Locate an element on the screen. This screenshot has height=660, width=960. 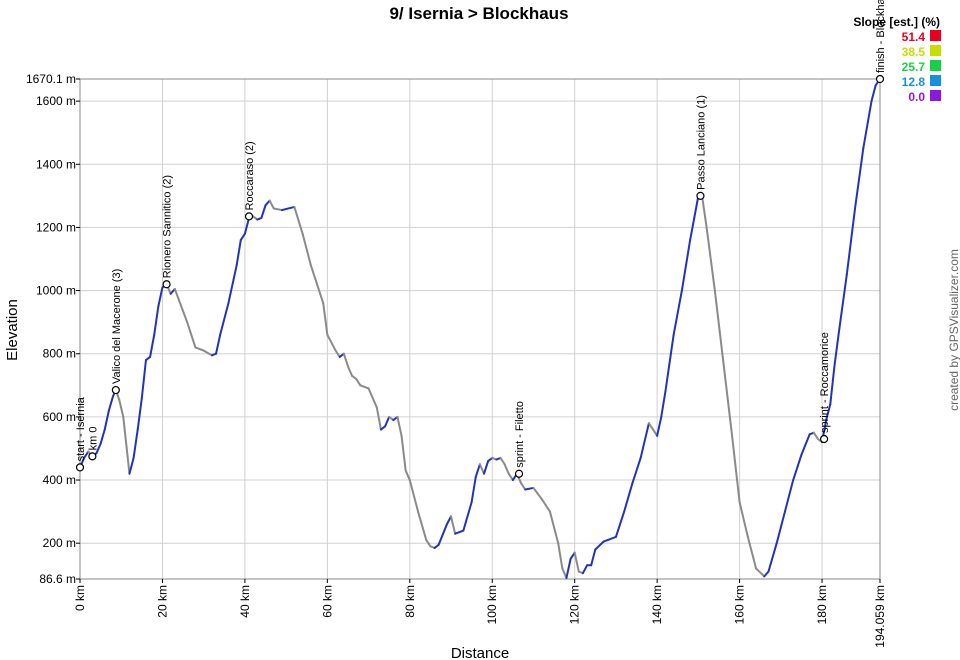
x-tick-label: 0 km is located at coordinates (80, 598).